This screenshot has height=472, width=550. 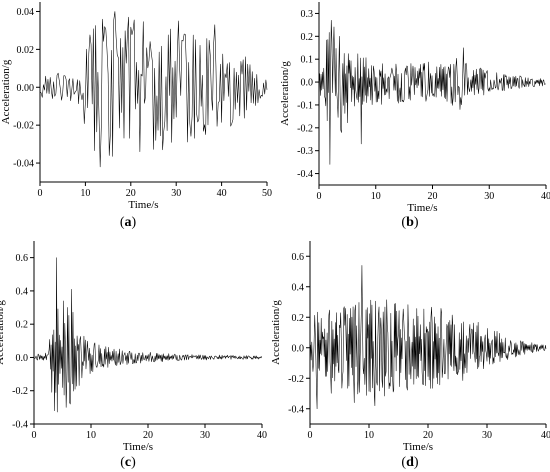 What do you see at coordinates (26, 50) in the screenshot?
I see `y-tick-label: 0.02` at bounding box center [26, 50].